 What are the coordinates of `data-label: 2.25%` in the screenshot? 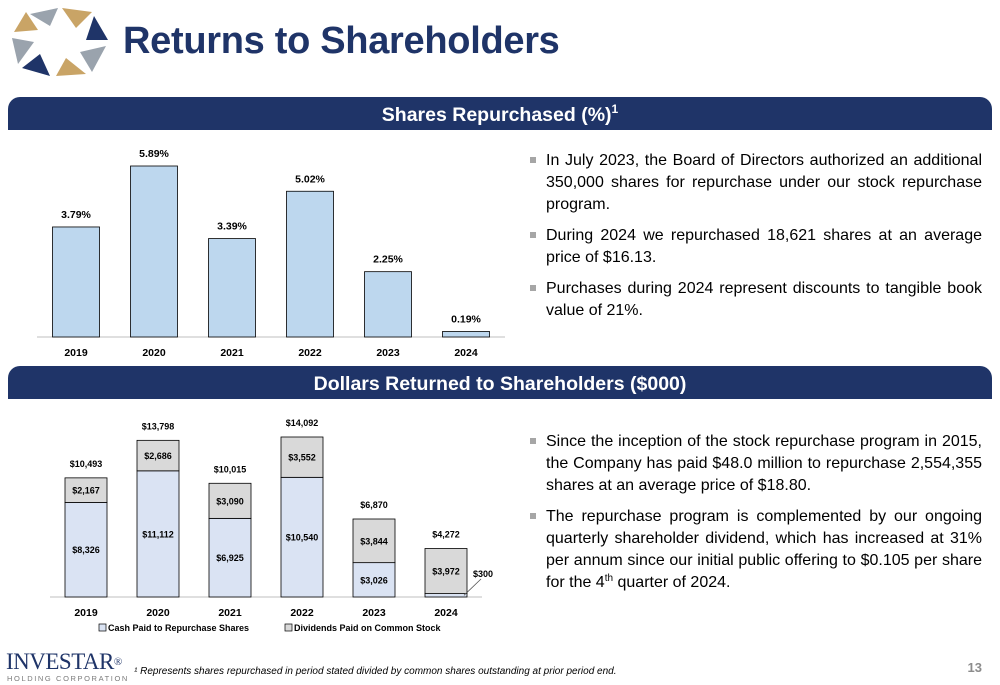 It's located at (388, 260).